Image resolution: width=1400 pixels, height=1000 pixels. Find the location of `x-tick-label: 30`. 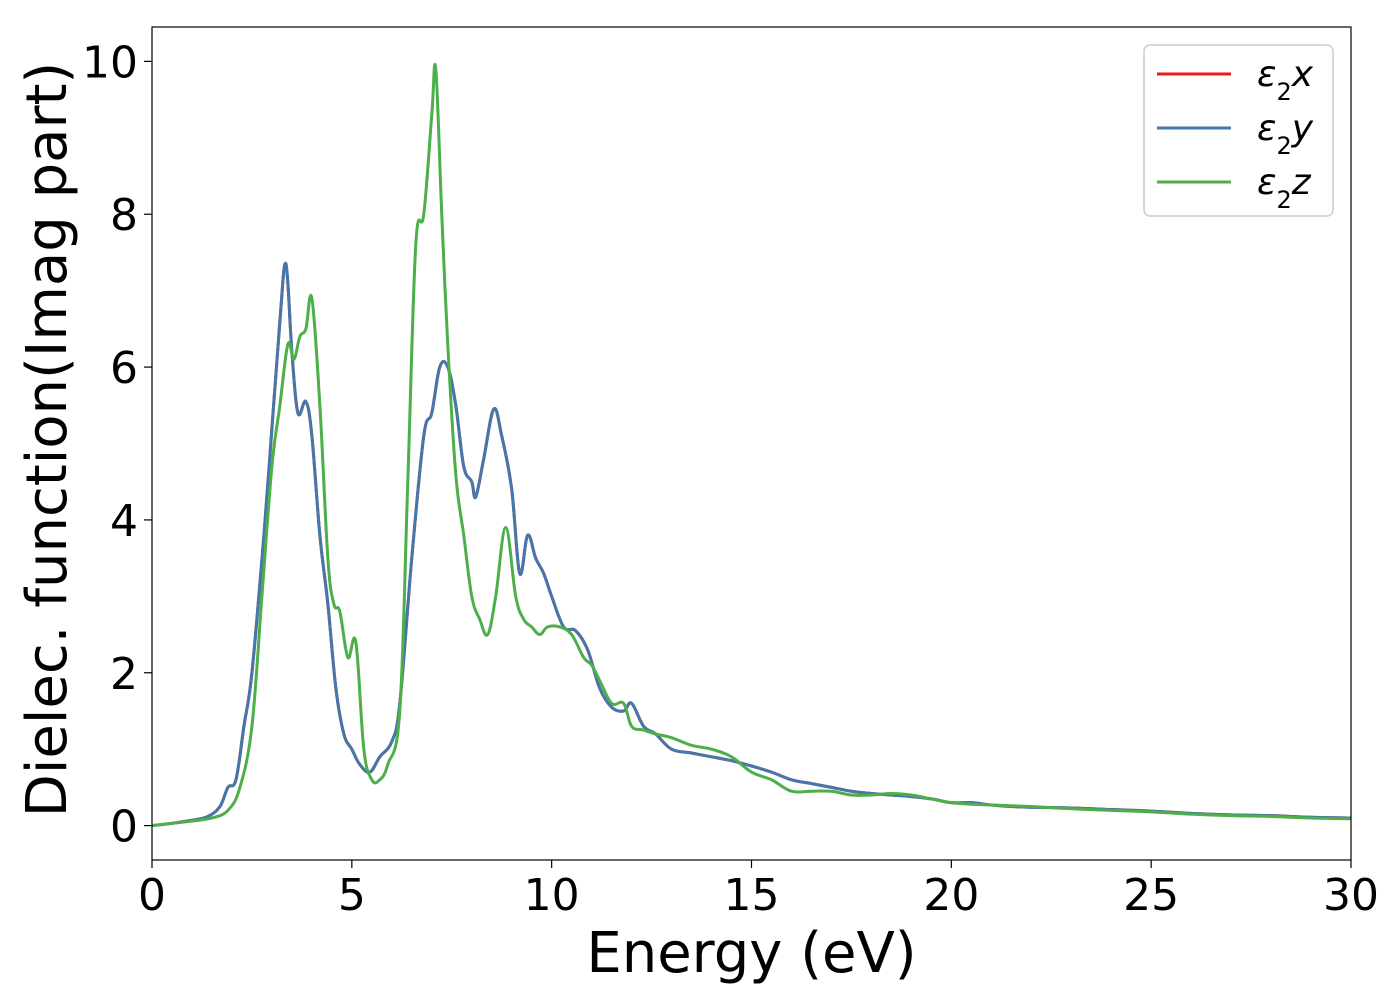

x-tick-label: 30 is located at coordinates (1351, 895).